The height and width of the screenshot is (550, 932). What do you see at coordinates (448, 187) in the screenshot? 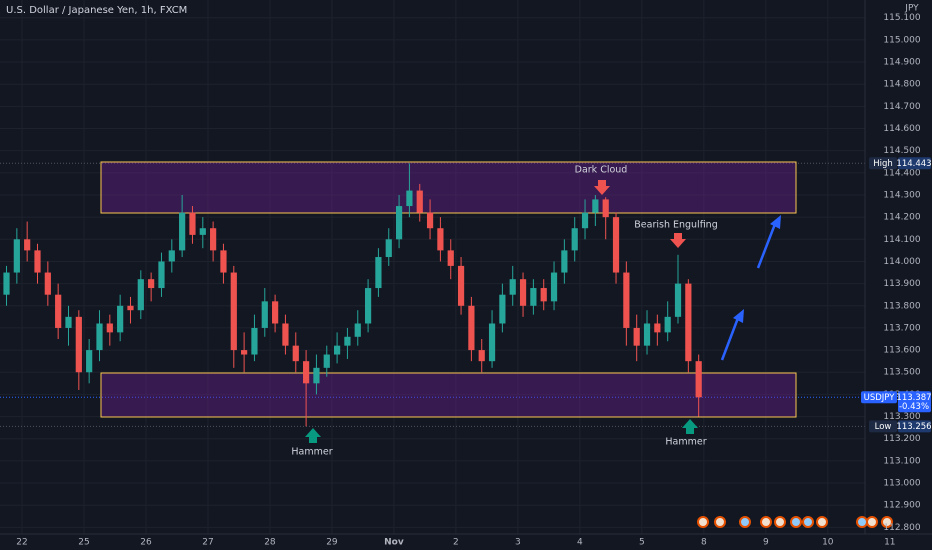
I see `resistance-zone` at bounding box center [448, 187].